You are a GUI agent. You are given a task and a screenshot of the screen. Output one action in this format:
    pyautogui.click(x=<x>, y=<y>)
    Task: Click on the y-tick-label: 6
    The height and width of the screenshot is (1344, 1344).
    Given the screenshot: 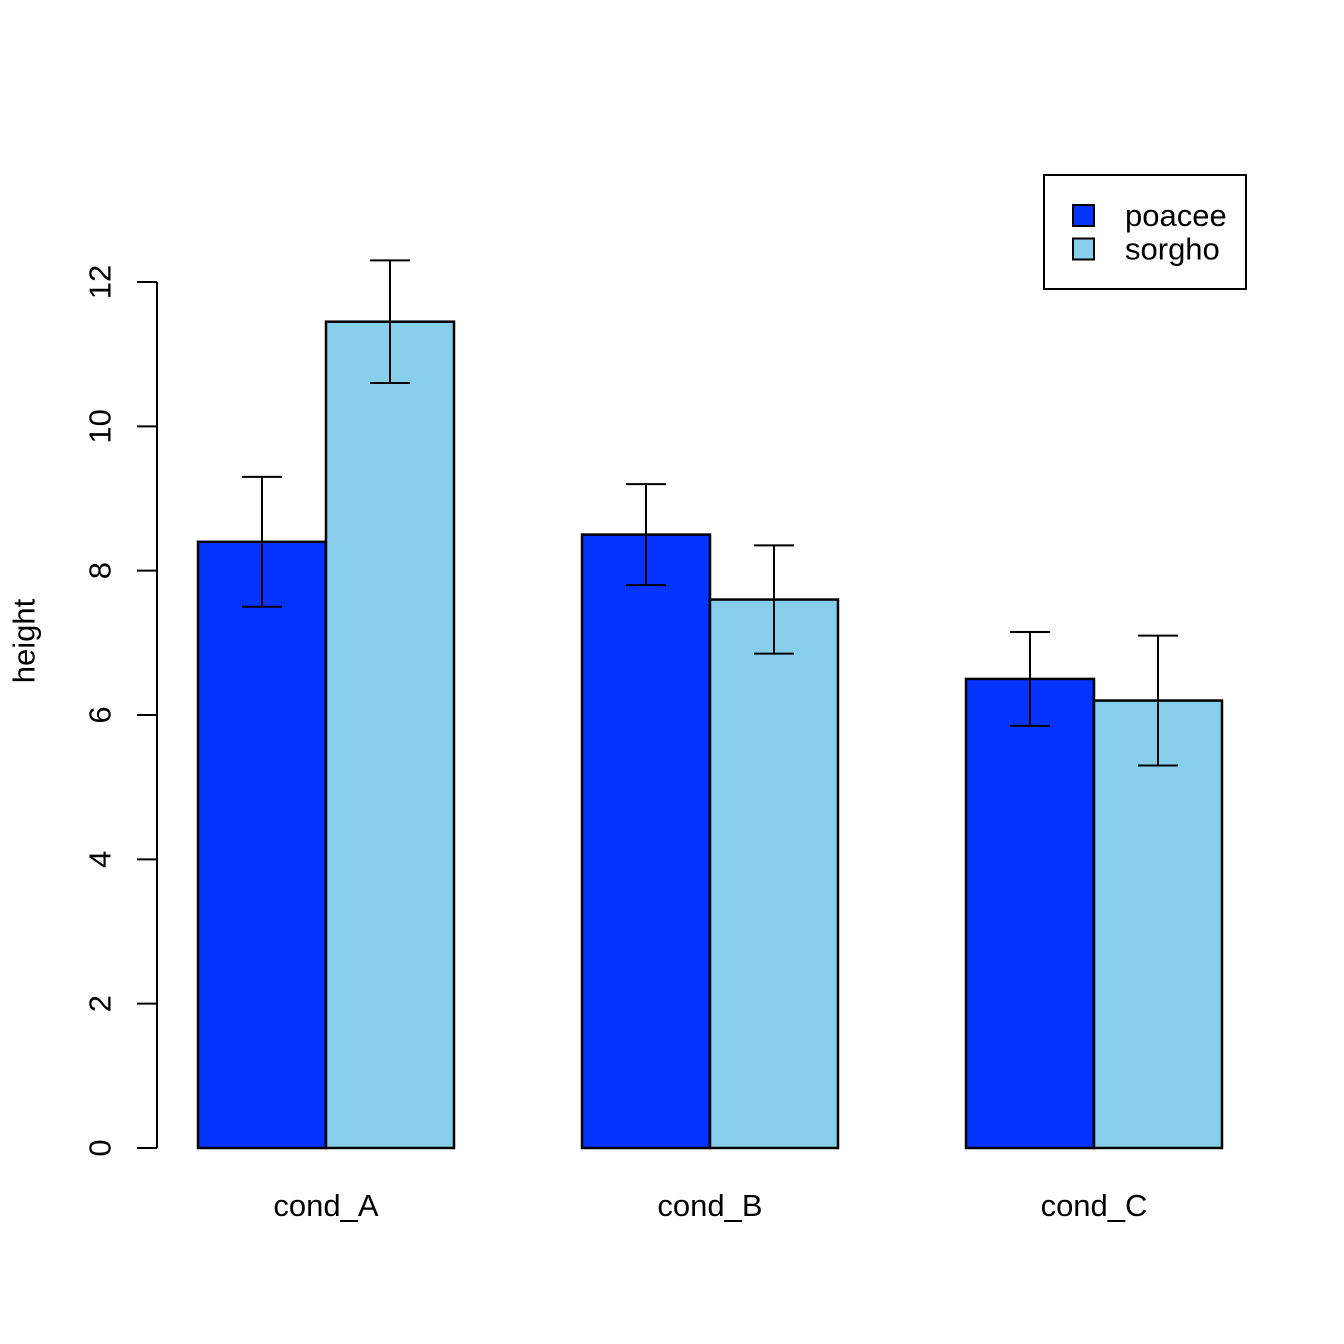 What is the action you would take?
    pyautogui.click(x=100, y=714)
    